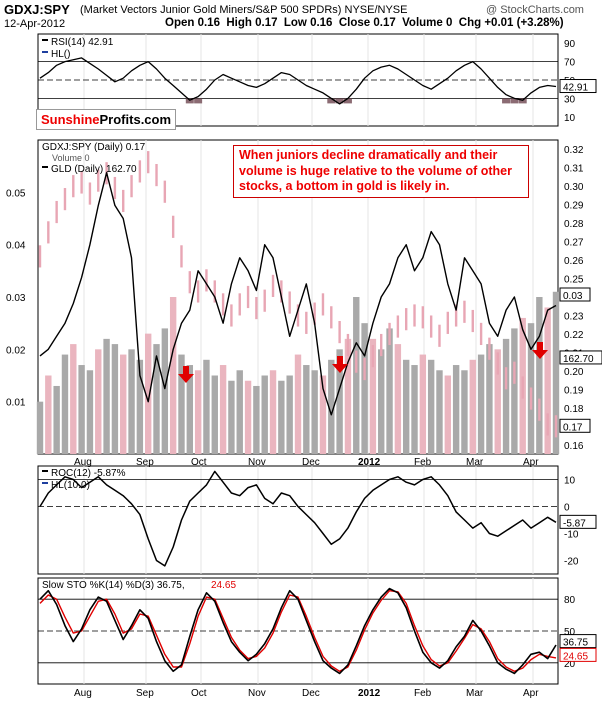 The image size is (602, 707). Describe the element at coordinates (423, 462) in the screenshot. I see `x-axis-label-mid: Feb` at that location.